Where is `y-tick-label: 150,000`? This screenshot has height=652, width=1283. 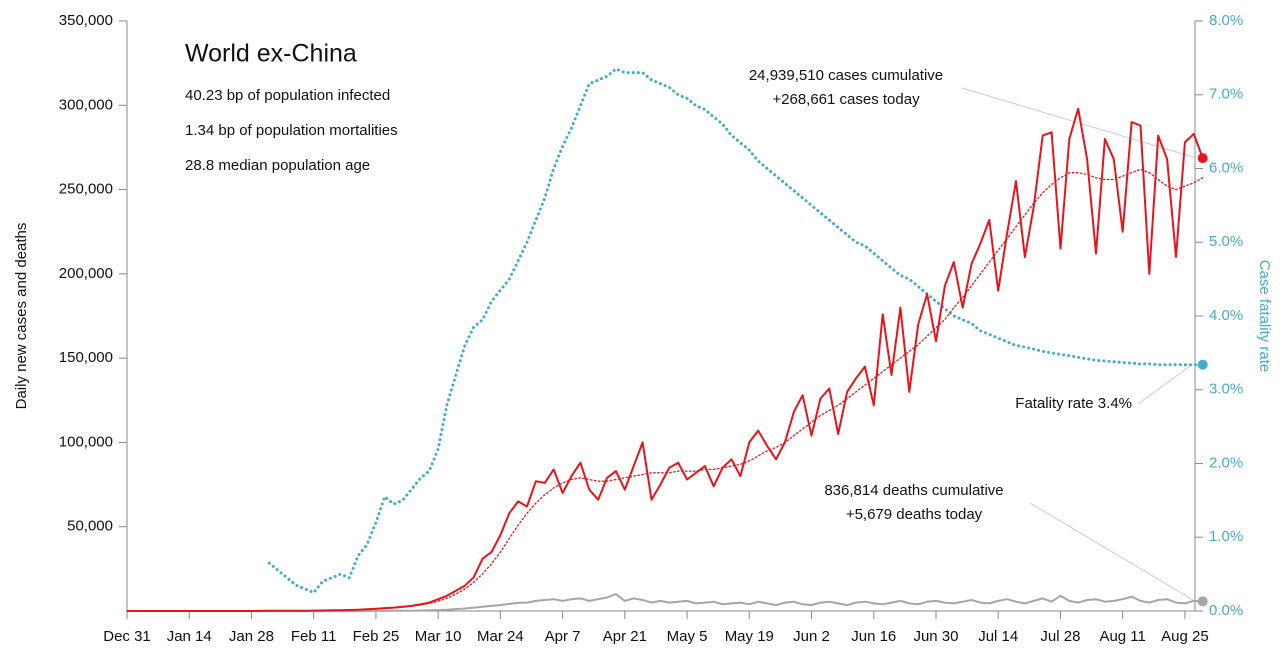 y-tick-label: 150,000 is located at coordinates (86, 357).